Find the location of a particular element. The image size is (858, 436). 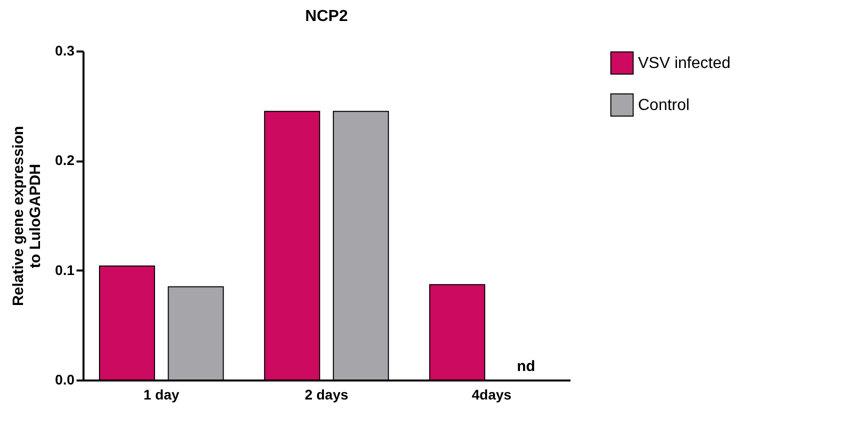

x-tick-label: 1 day is located at coordinates (162, 394).